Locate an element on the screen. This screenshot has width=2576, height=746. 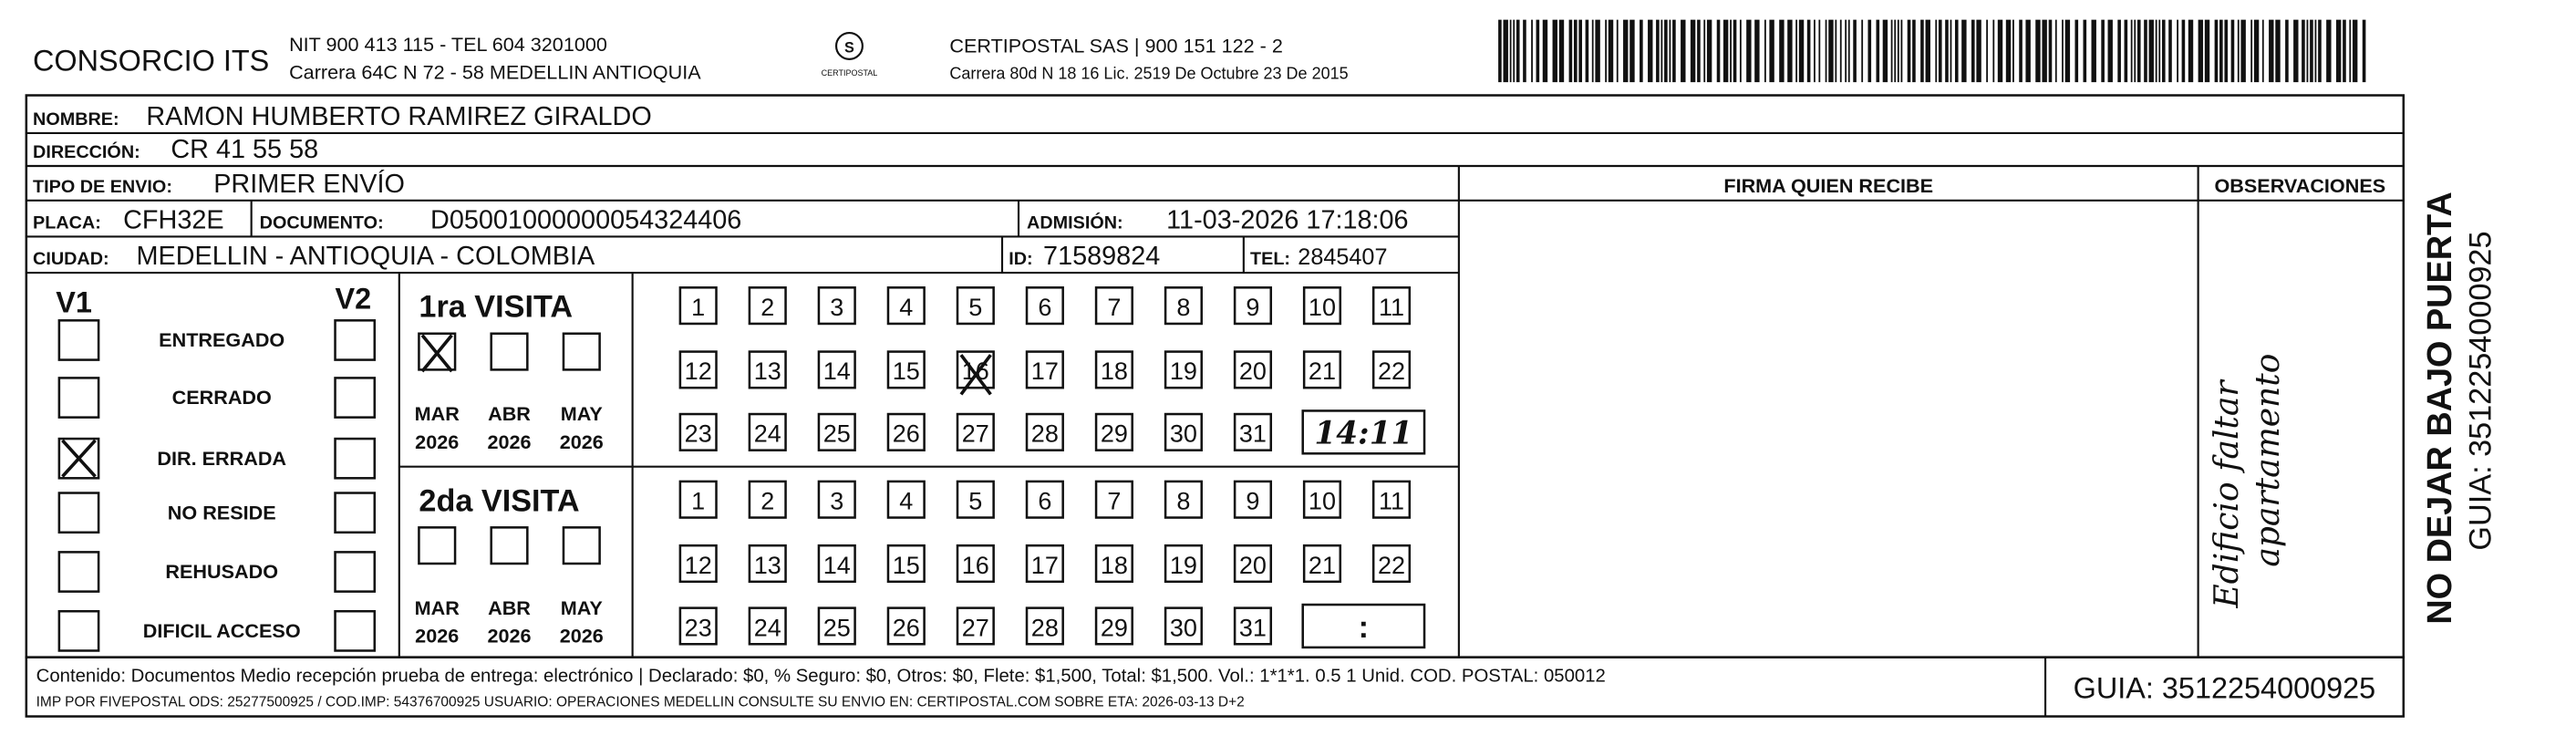
id-label: ID: is located at coordinates (1020, 259).